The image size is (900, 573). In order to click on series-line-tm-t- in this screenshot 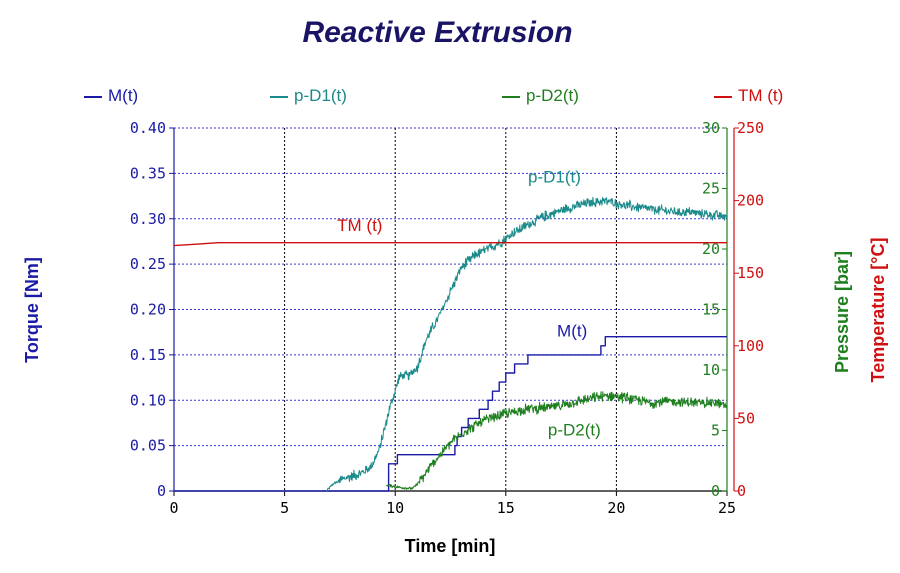, I will do `click(450, 244)`.